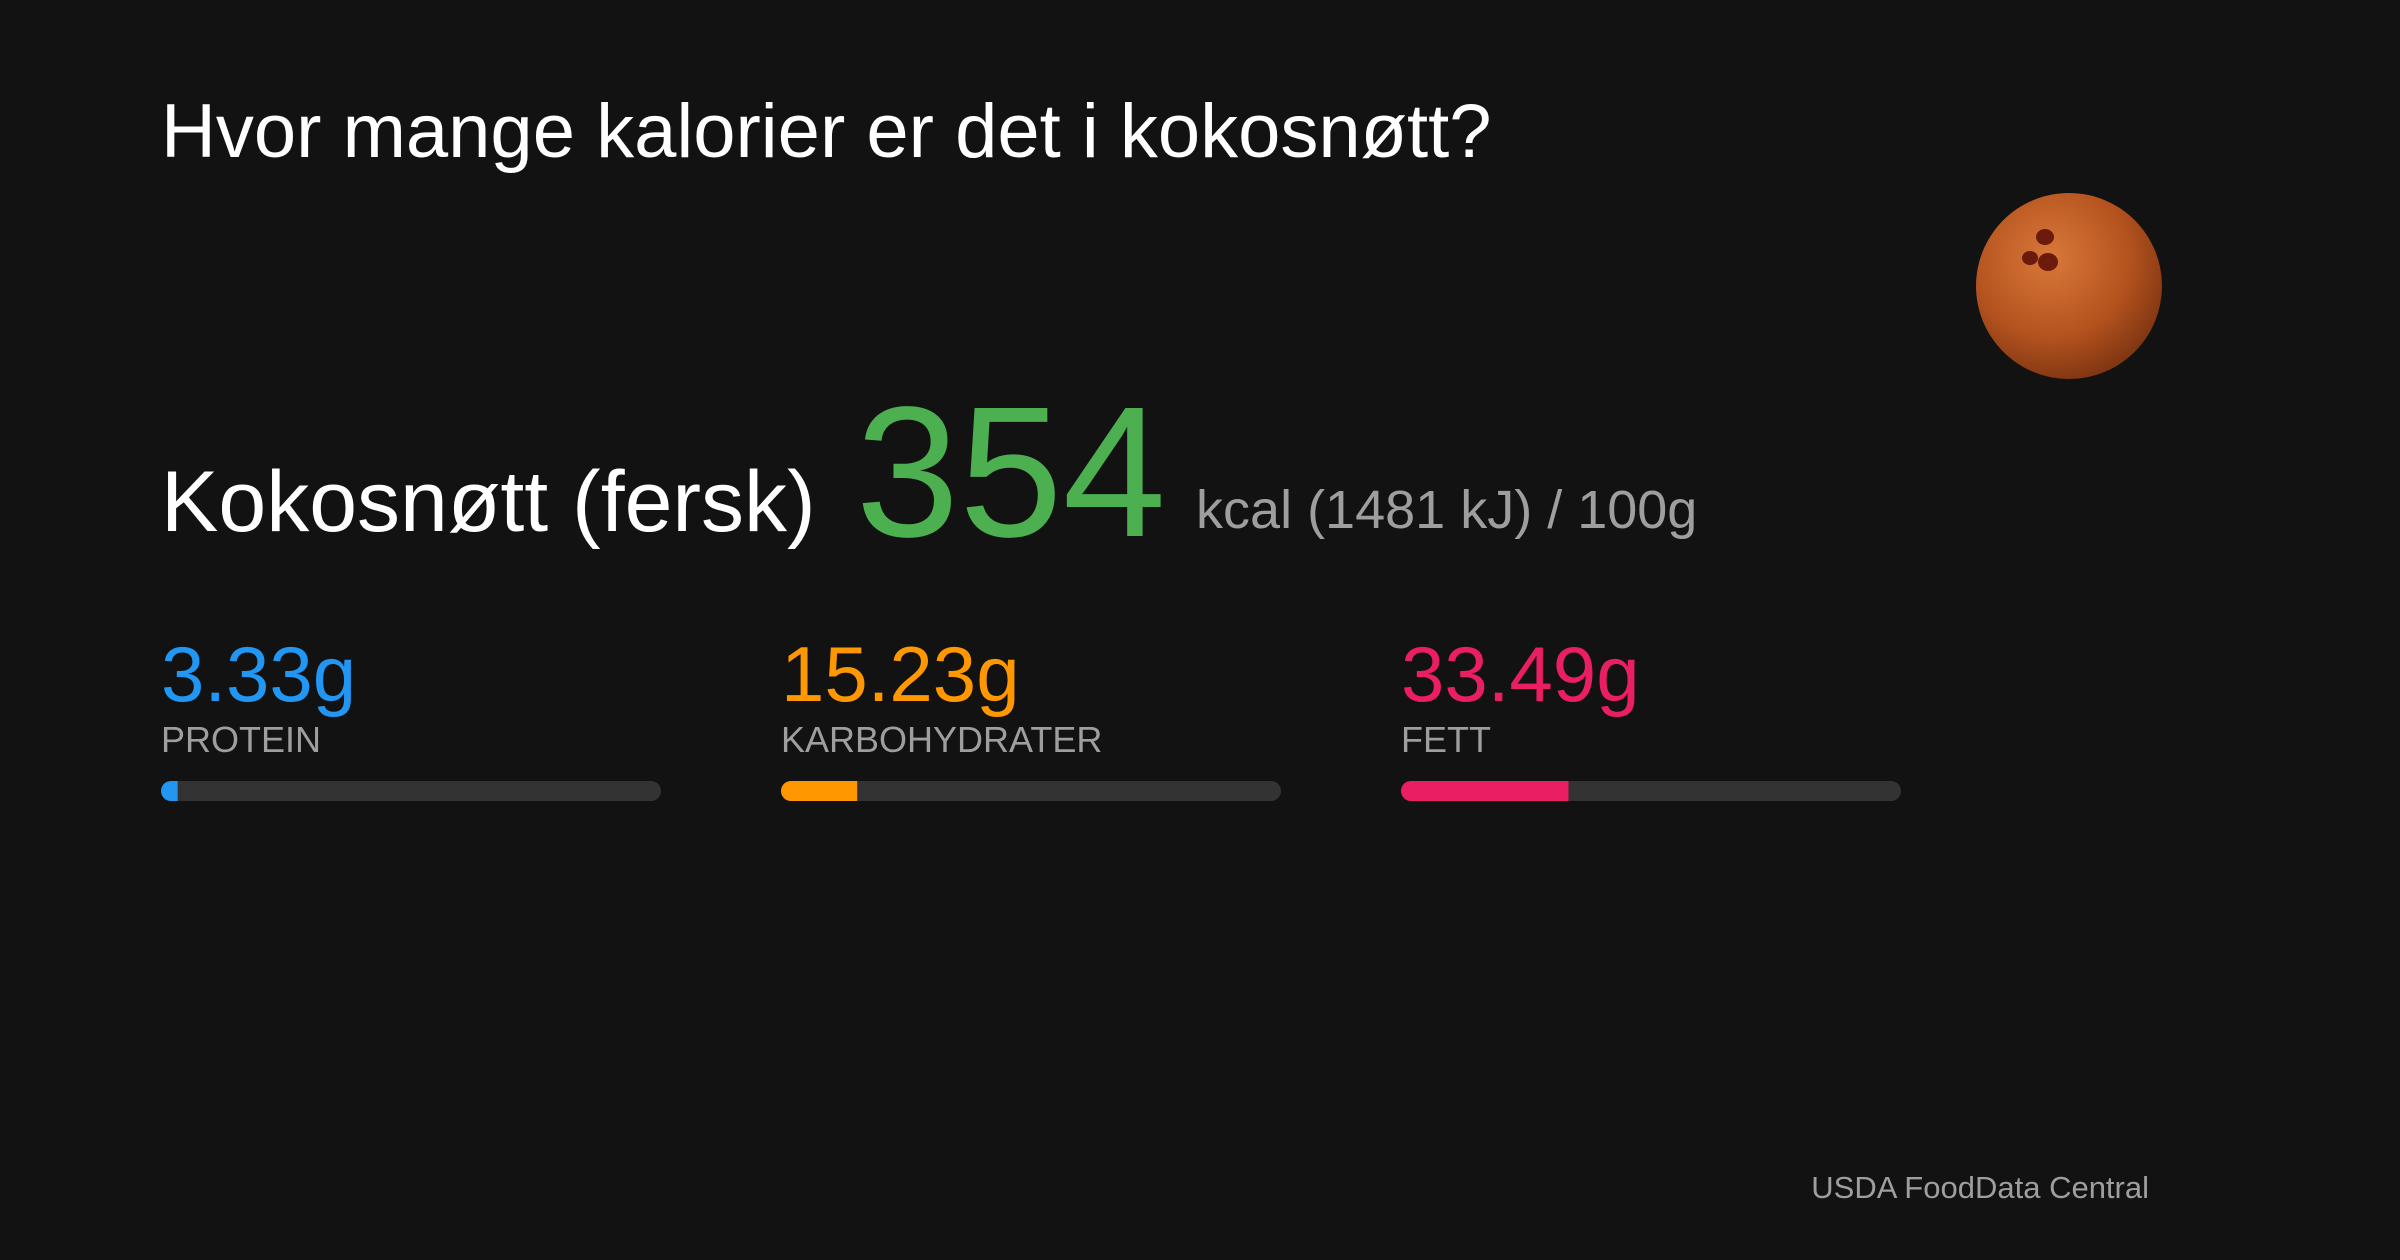 The height and width of the screenshot is (1260, 2400). What do you see at coordinates (488, 502) in the screenshot?
I see `food-name: Kokosnøtt (fersk)` at bounding box center [488, 502].